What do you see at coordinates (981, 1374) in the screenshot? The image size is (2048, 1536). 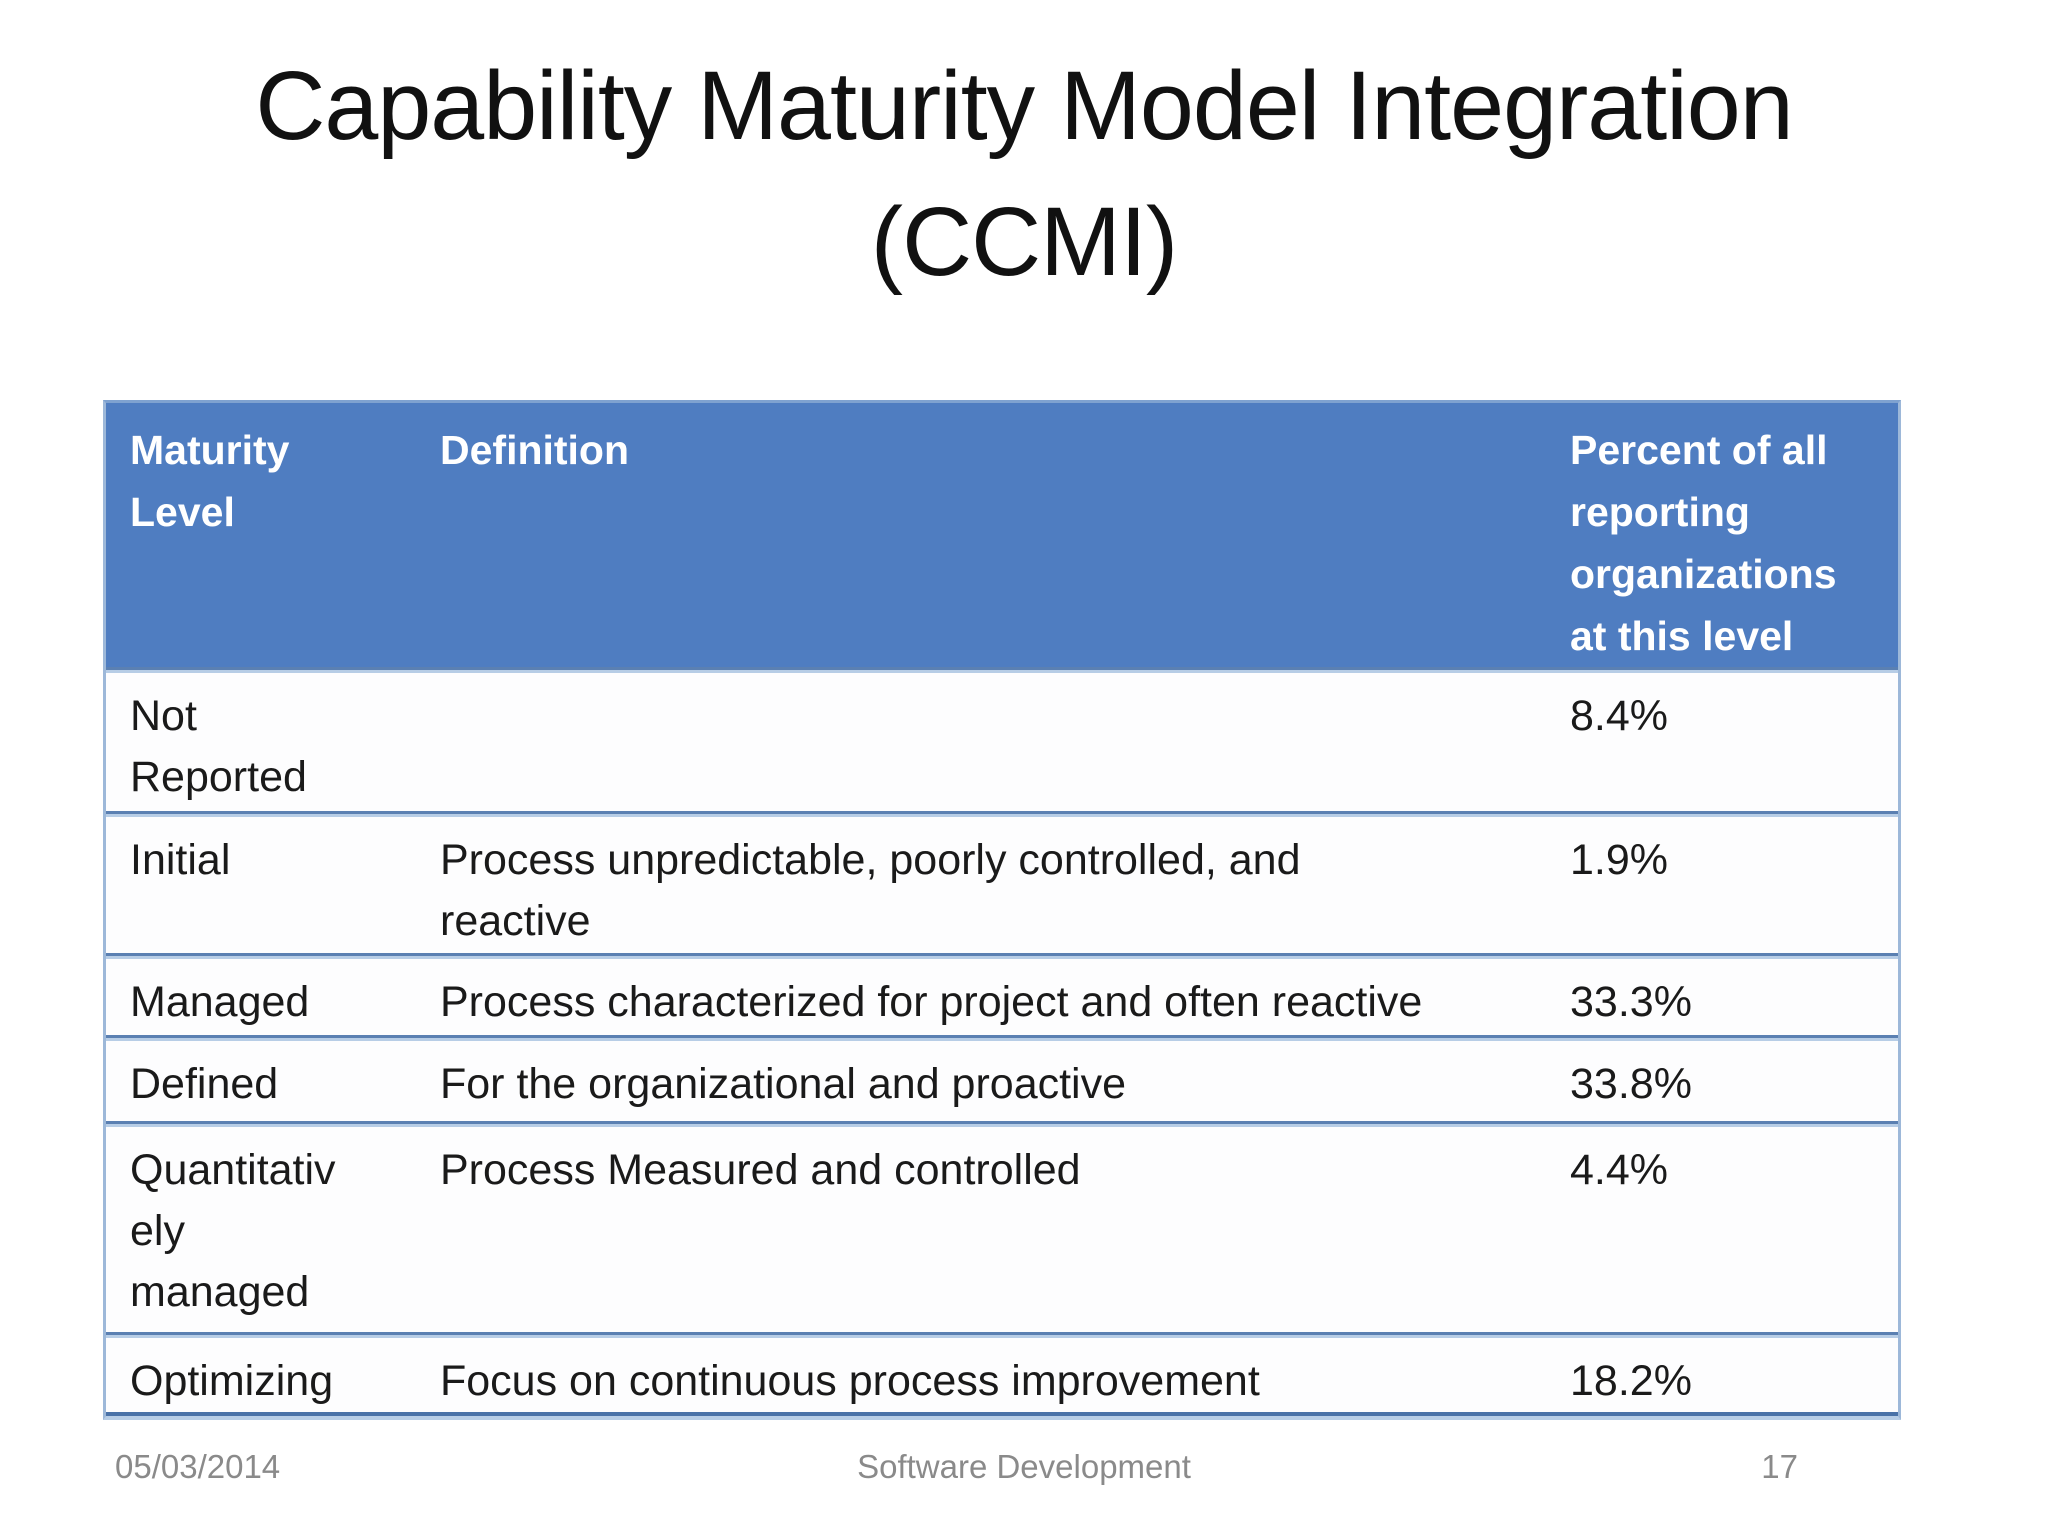 I see `cell-definition: Focus on continuous process improvement` at bounding box center [981, 1374].